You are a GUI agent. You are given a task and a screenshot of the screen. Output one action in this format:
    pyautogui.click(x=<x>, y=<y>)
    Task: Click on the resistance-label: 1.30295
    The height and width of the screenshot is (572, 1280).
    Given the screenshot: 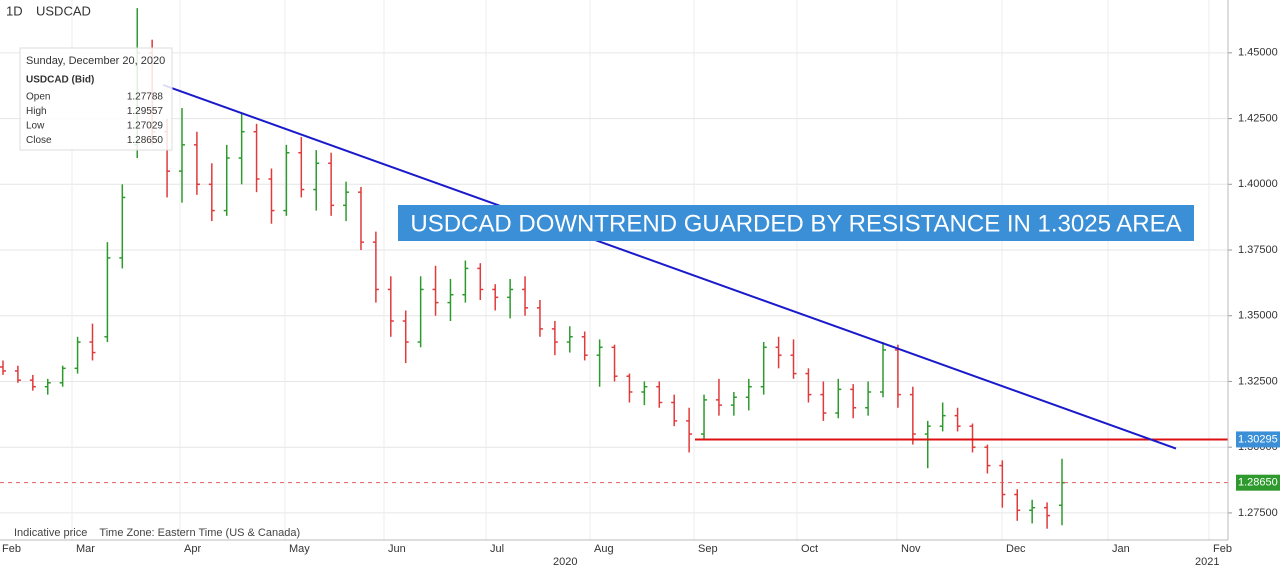 What is the action you would take?
    pyautogui.click(x=1258, y=439)
    